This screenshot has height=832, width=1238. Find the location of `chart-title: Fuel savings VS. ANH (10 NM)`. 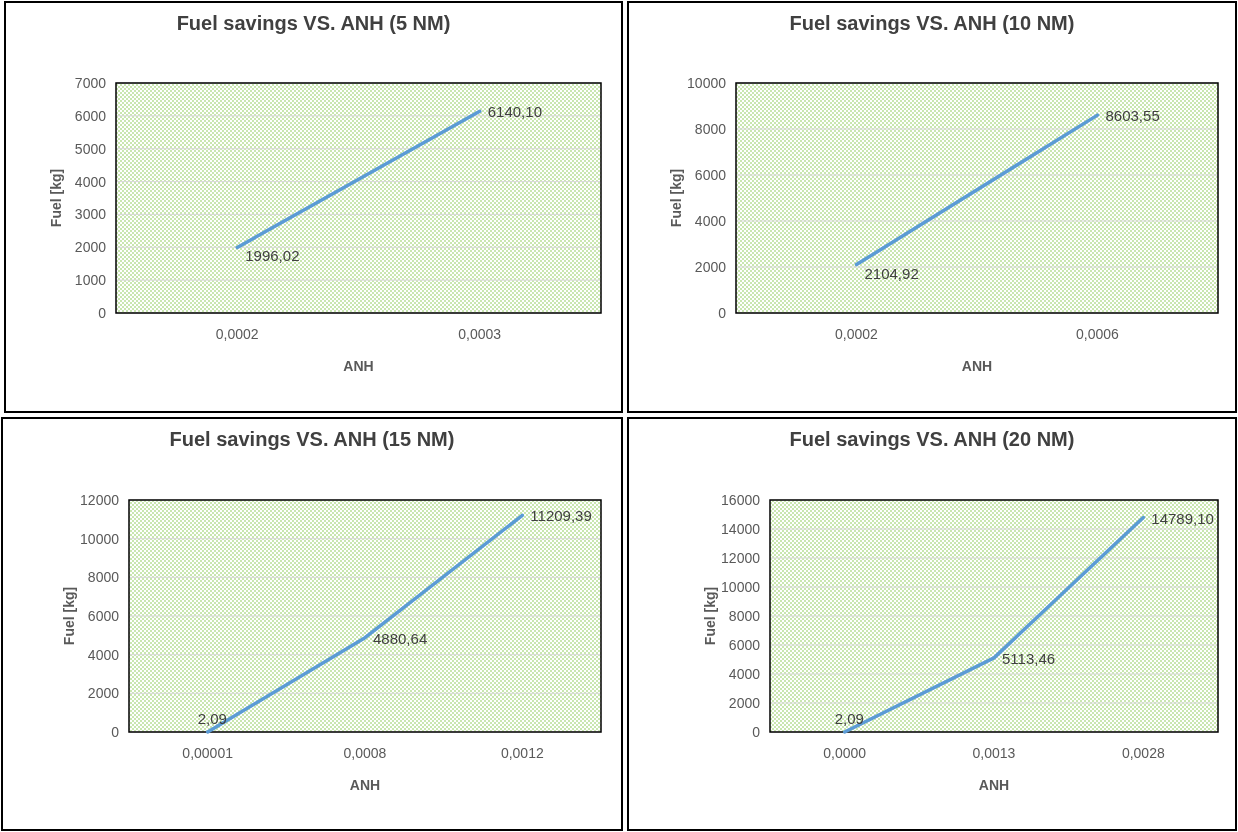

chart-title: Fuel savings VS. ANH (10 NM) is located at coordinates (932, 23).